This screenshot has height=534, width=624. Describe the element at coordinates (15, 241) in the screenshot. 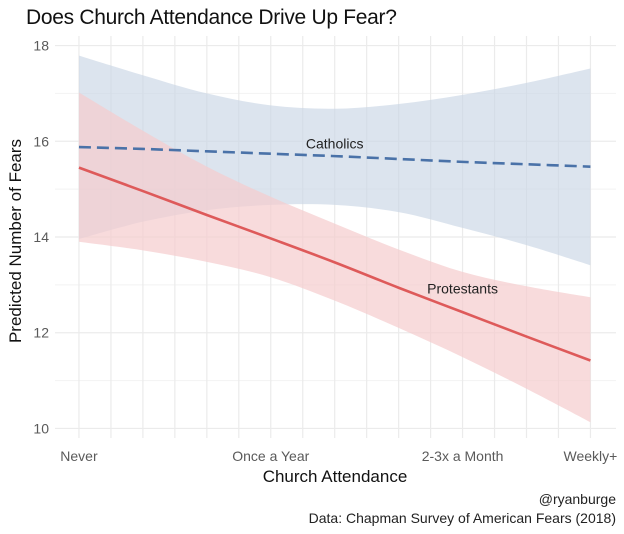

I see `y-axis-title: Predicted Number of Fears` at that location.